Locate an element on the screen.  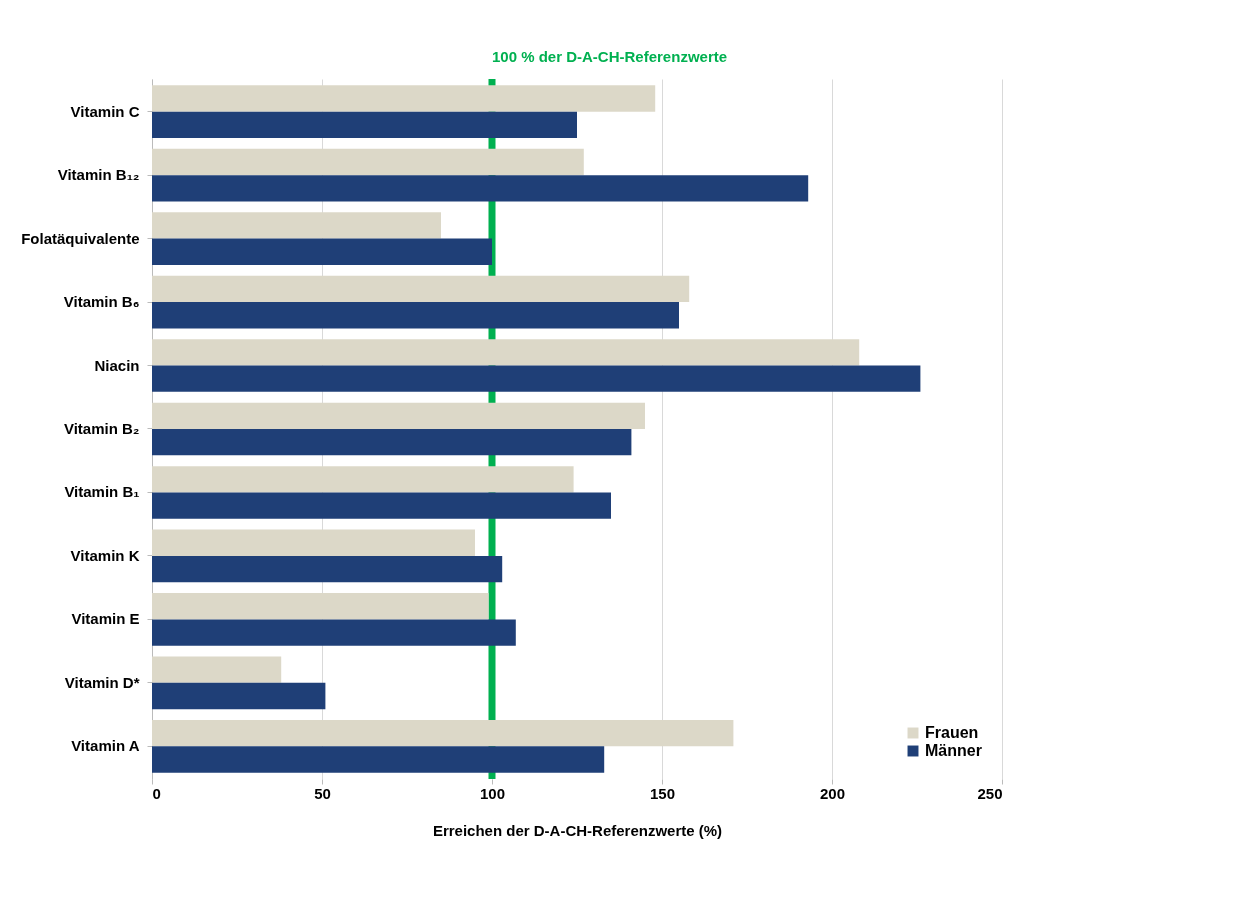
x-axis-title: Erreichen der D-A-CH-Referenzwerte (%) is located at coordinates (577, 830).